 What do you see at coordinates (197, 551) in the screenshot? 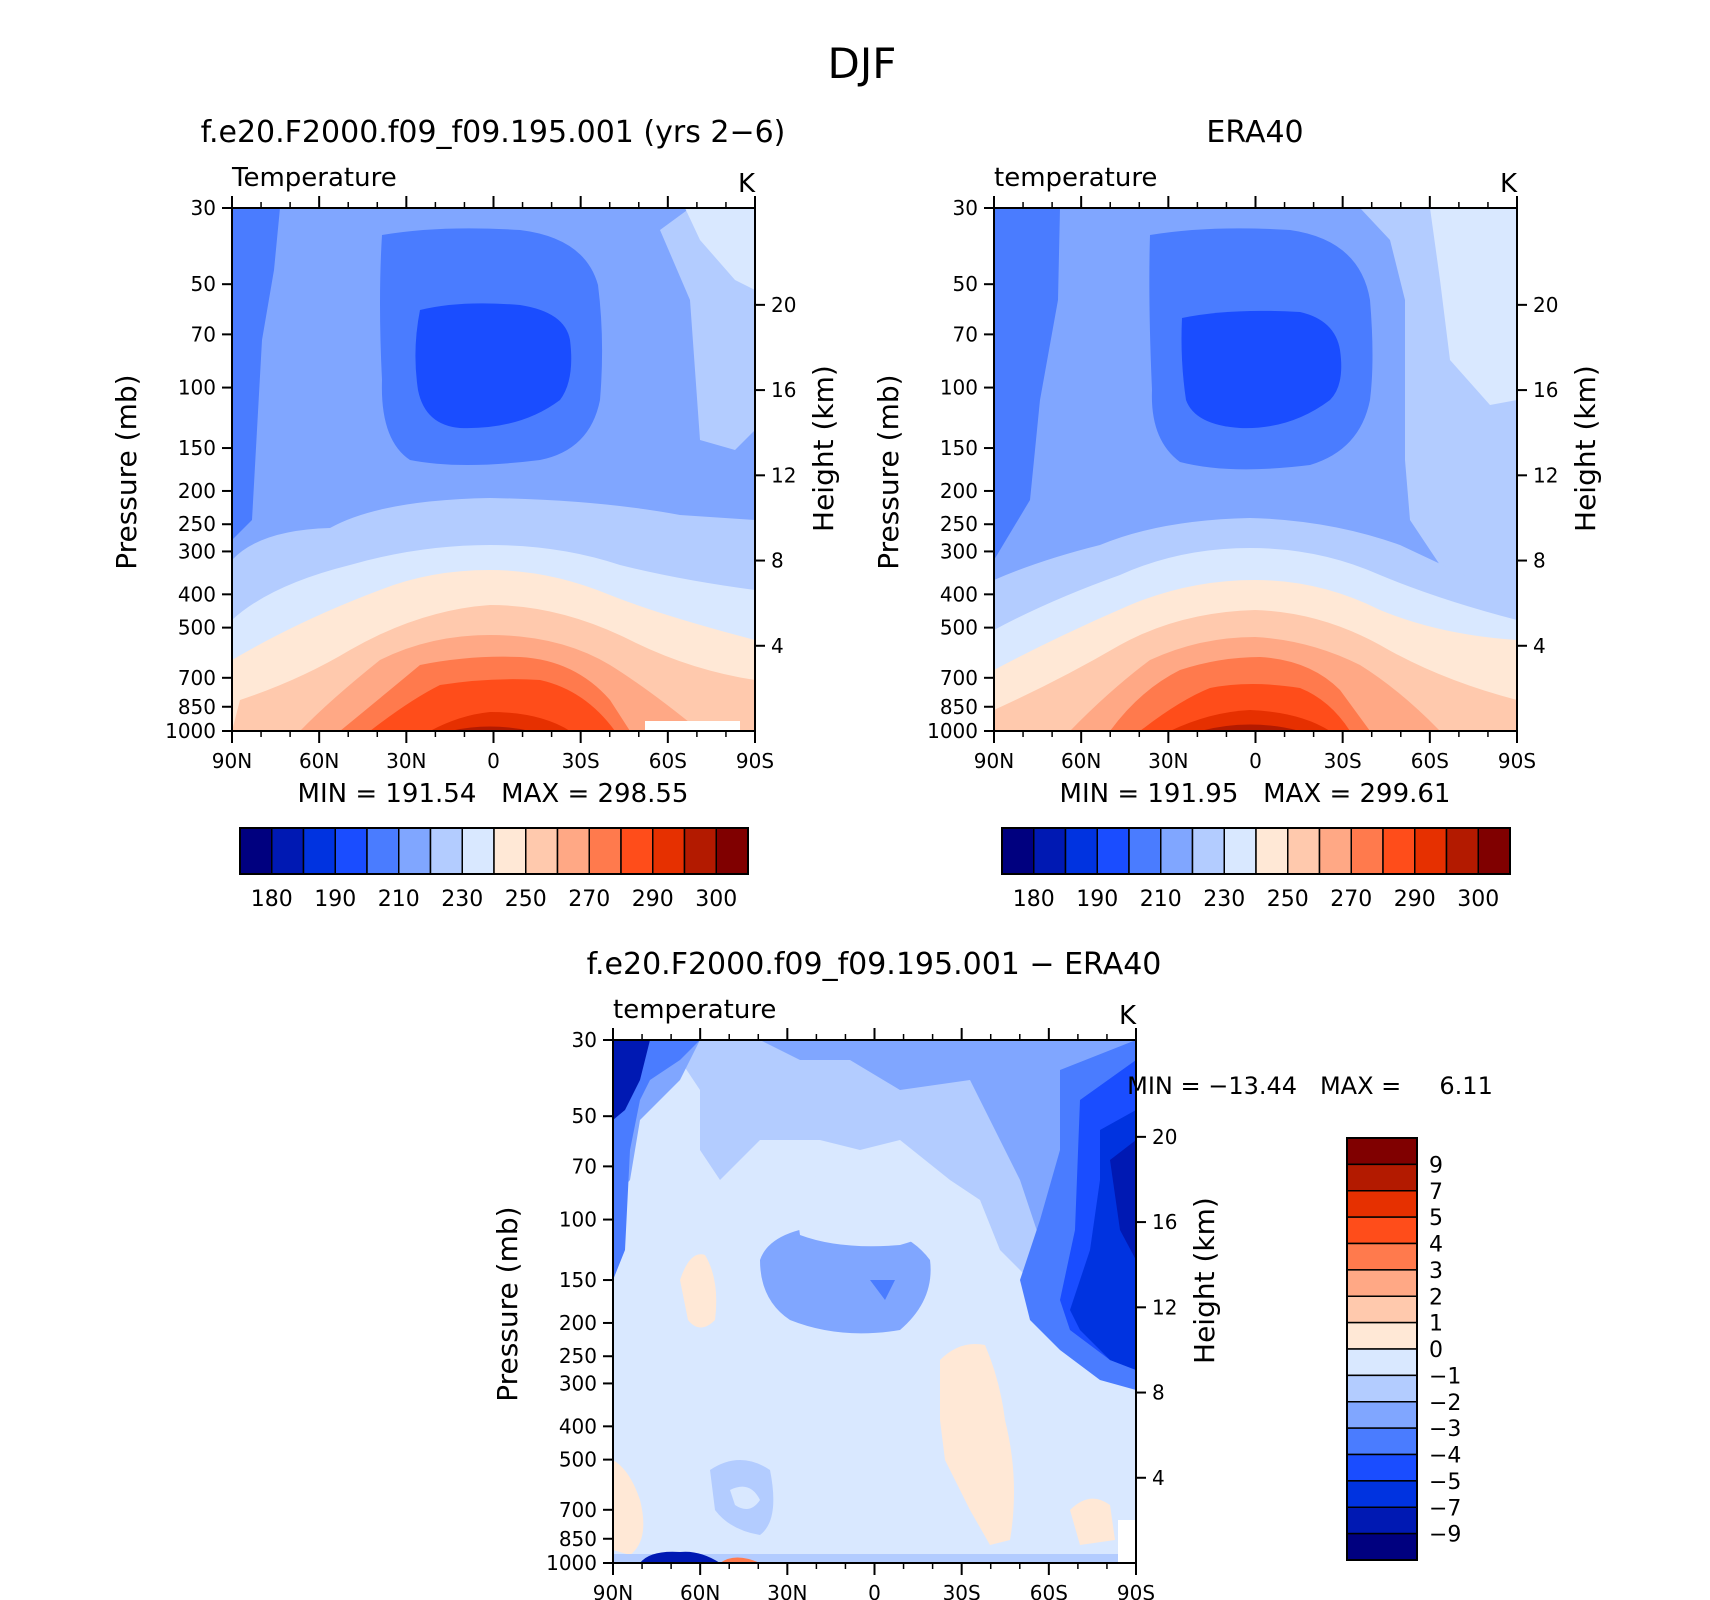
I see `pressure-tick-label: 300` at bounding box center [197, 551].